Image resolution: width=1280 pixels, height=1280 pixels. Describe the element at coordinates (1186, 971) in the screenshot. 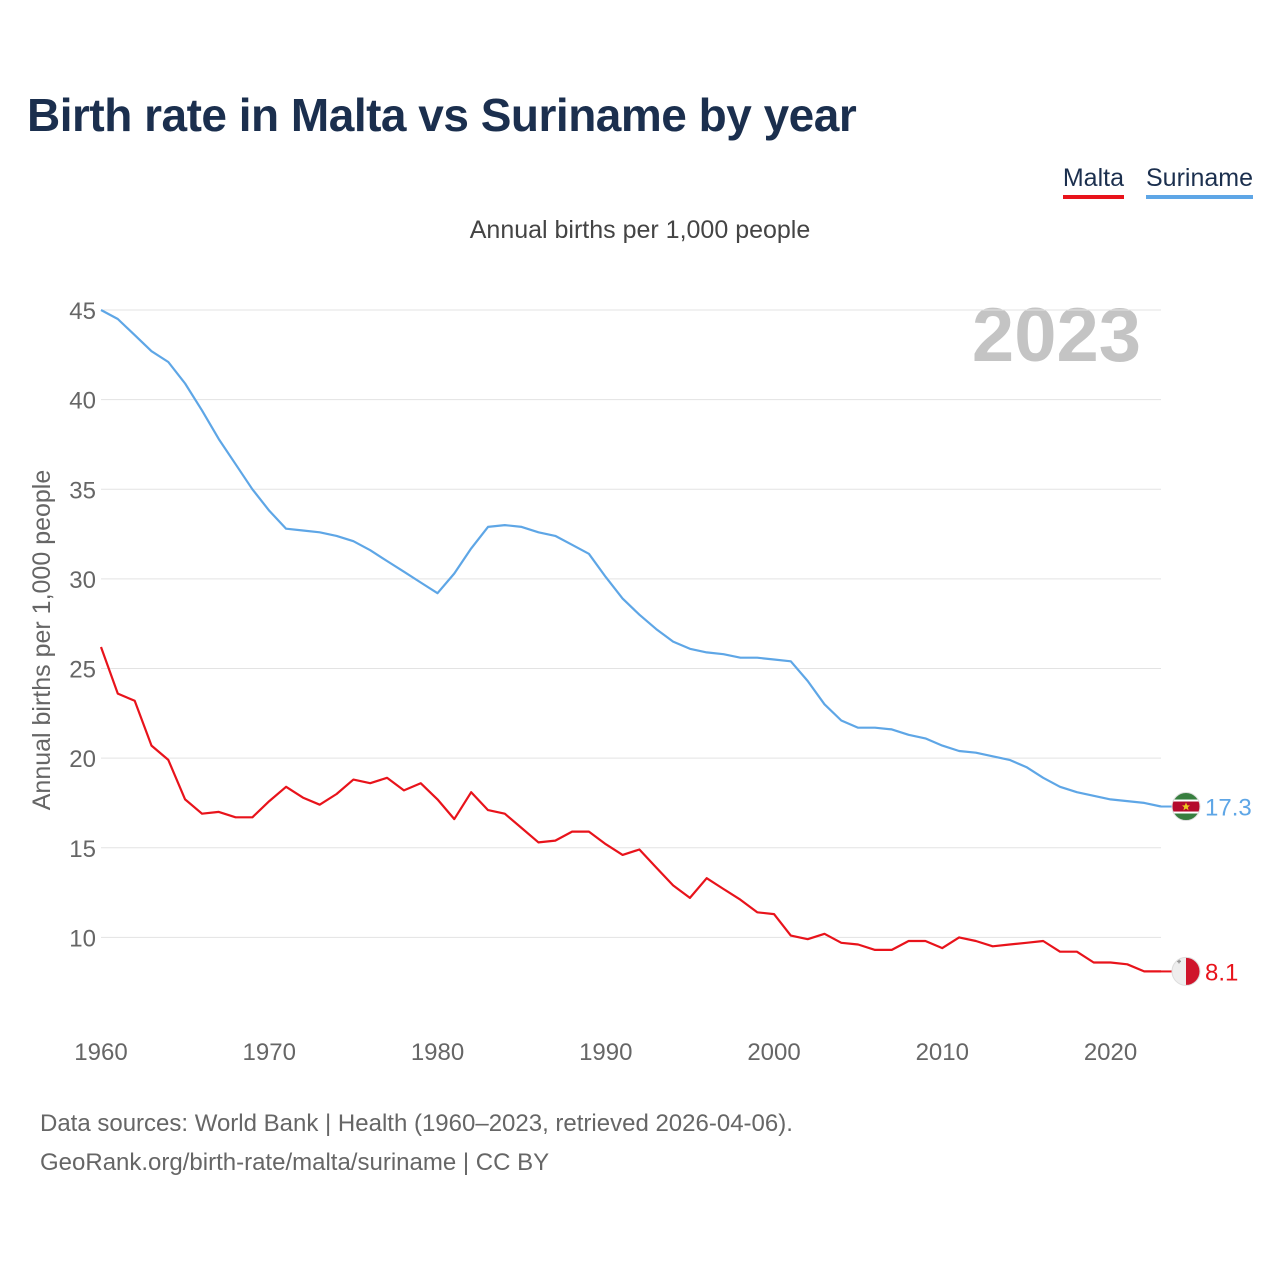

I see `malta-flag-icon` at that location.